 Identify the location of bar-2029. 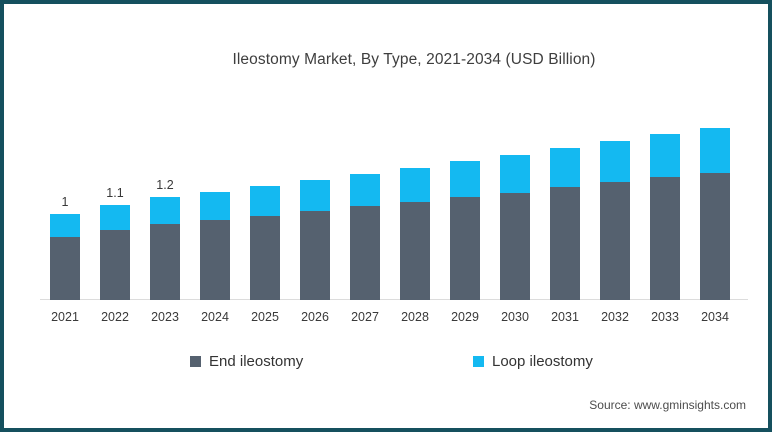
(465, 230).